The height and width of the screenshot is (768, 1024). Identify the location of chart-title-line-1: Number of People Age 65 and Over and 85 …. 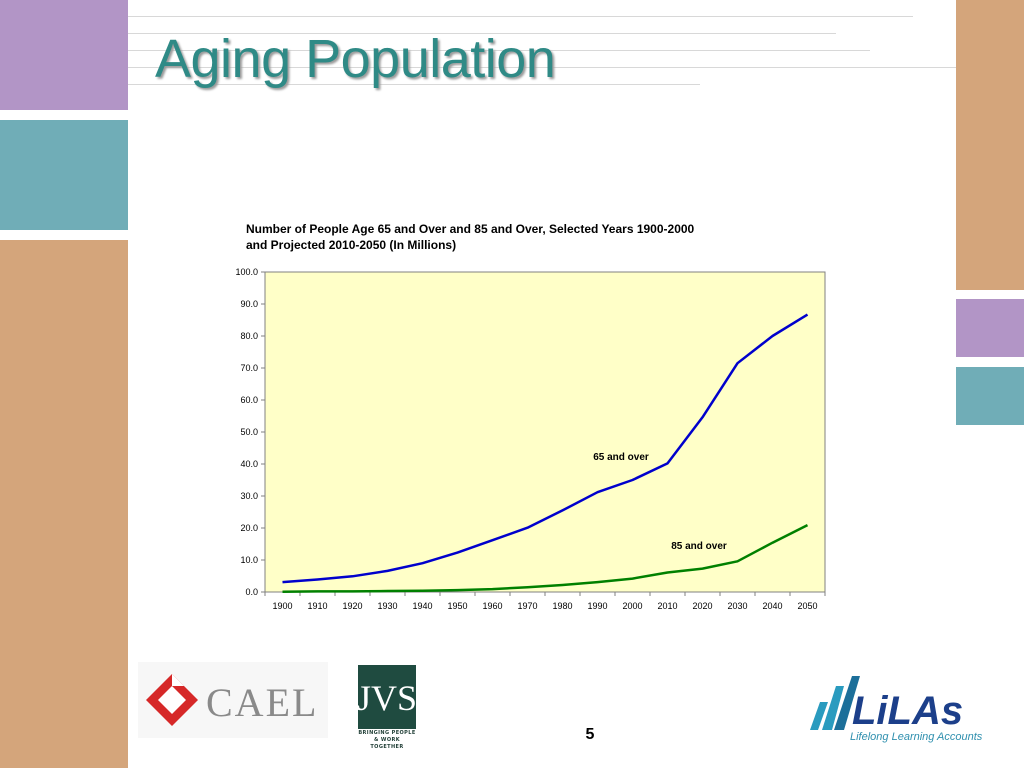
(470, 229).